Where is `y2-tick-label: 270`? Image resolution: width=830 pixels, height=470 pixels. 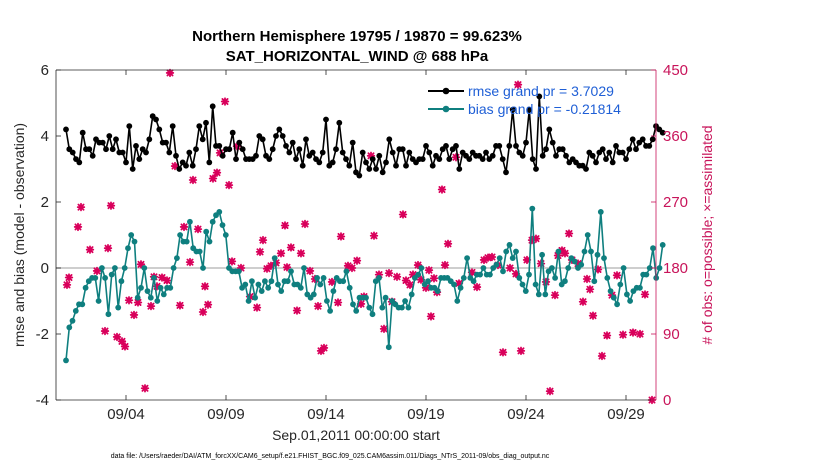 y2-tick-label: 270 is located at coordinates (675, 202).